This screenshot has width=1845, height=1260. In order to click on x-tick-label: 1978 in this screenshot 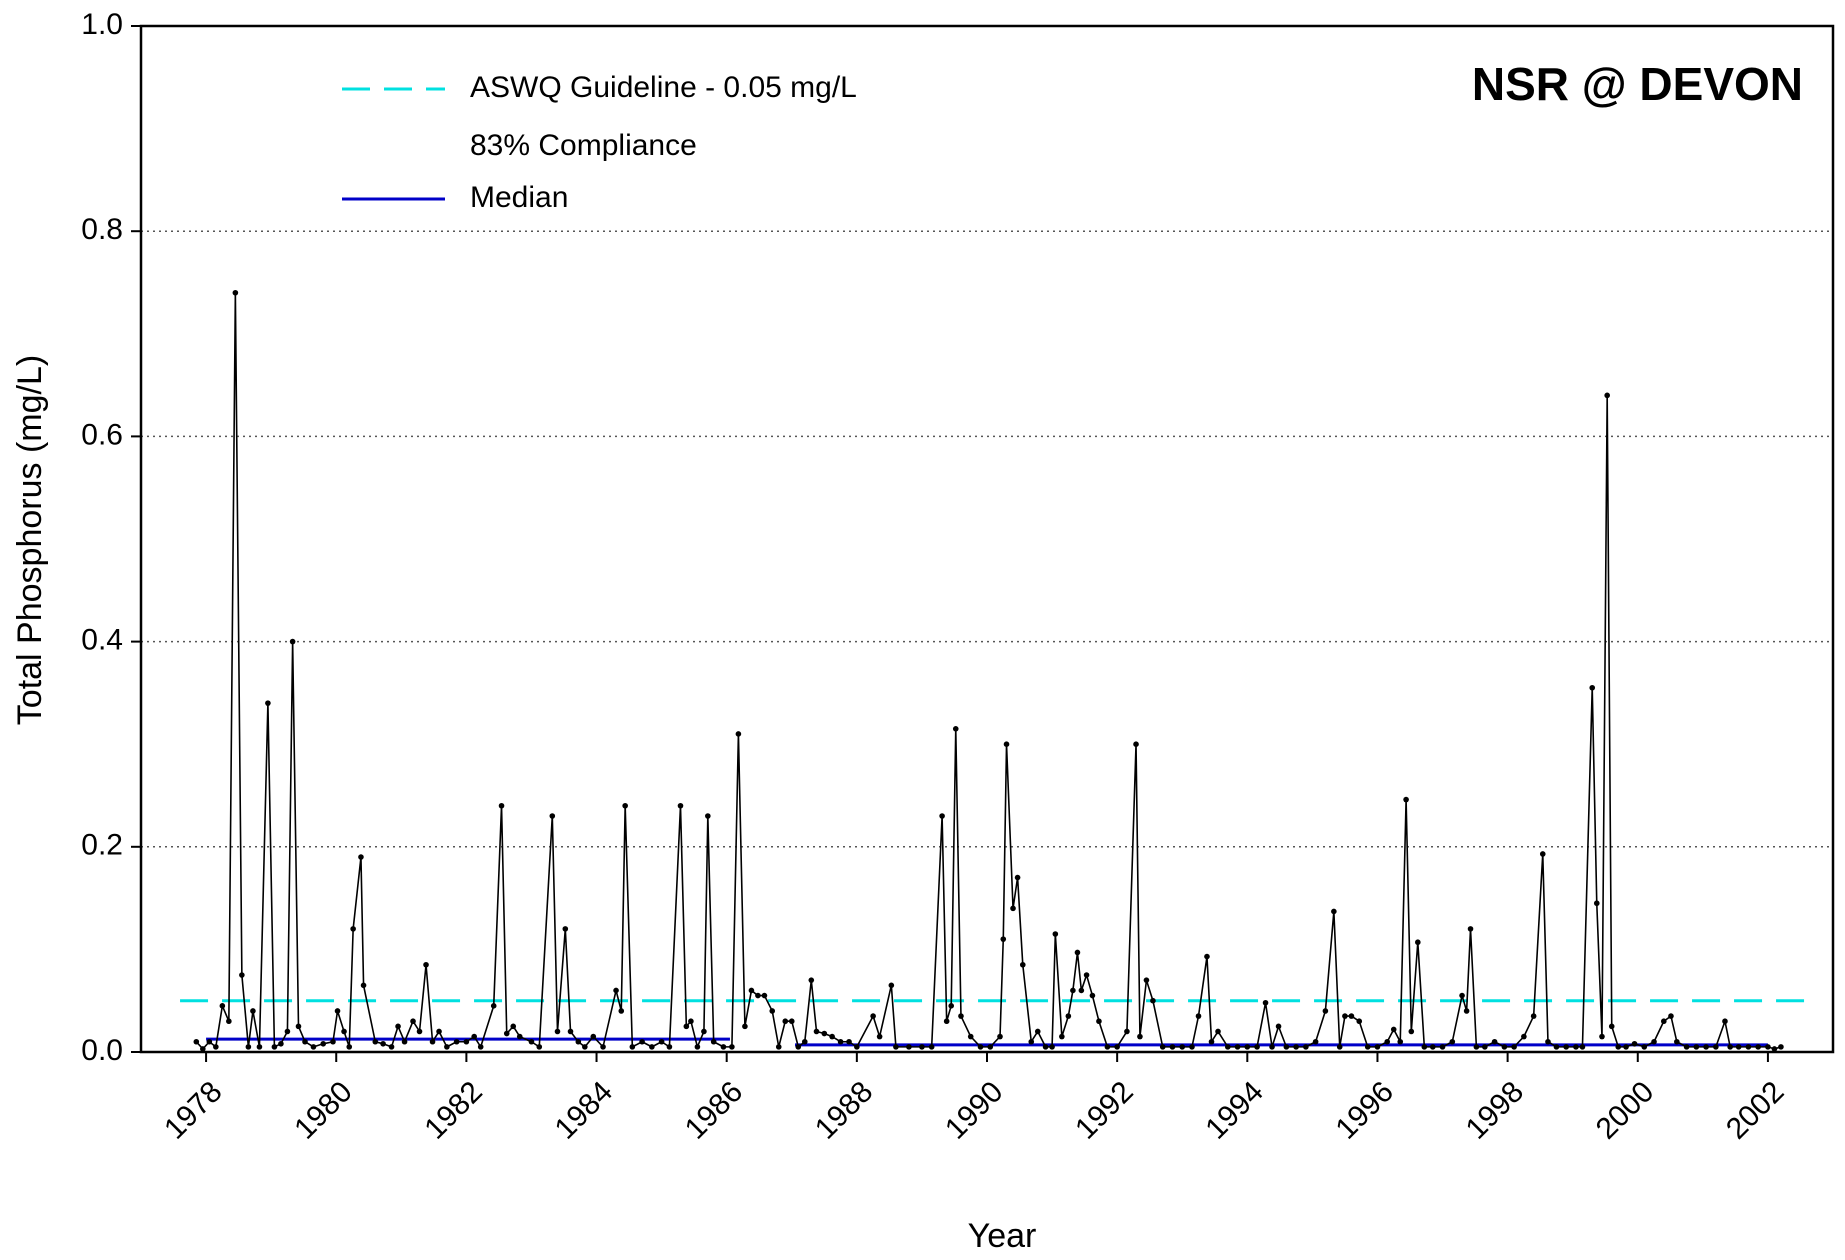, I will do `click(193, 1110)`.